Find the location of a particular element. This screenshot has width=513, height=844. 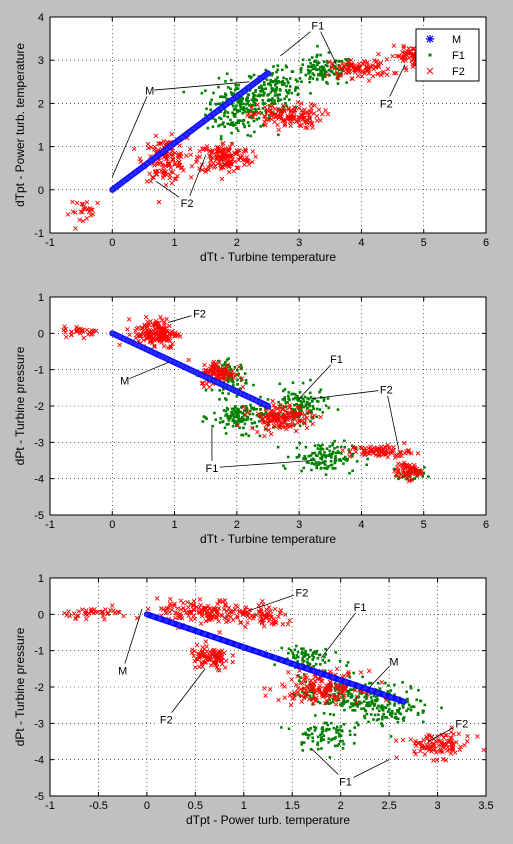

annotation-bg is located at coordinates (123, 670).